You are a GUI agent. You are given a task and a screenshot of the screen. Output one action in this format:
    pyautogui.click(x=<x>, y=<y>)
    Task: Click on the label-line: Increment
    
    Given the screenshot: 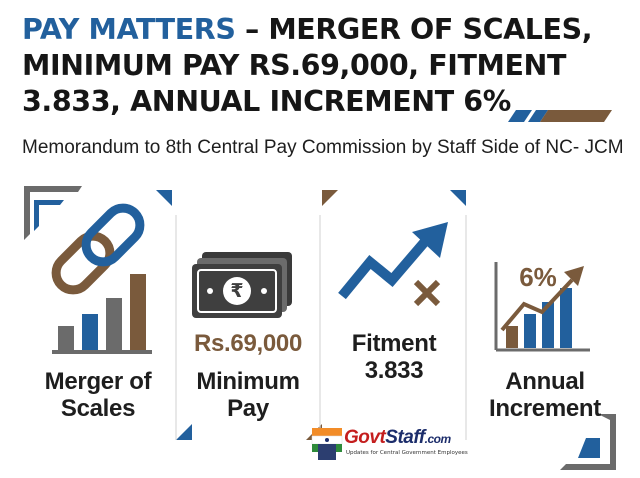 What is the action you would take?
    pyautogui.click(x=544, y=408)
    